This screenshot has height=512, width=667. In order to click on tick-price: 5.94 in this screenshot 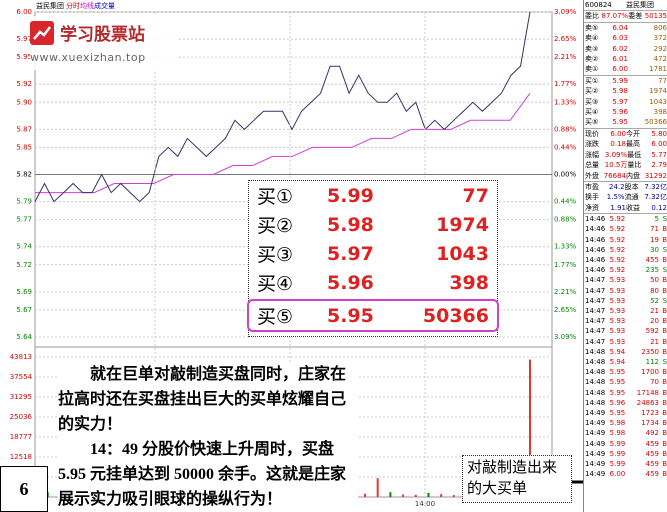, I will do `click(617, 351)`.